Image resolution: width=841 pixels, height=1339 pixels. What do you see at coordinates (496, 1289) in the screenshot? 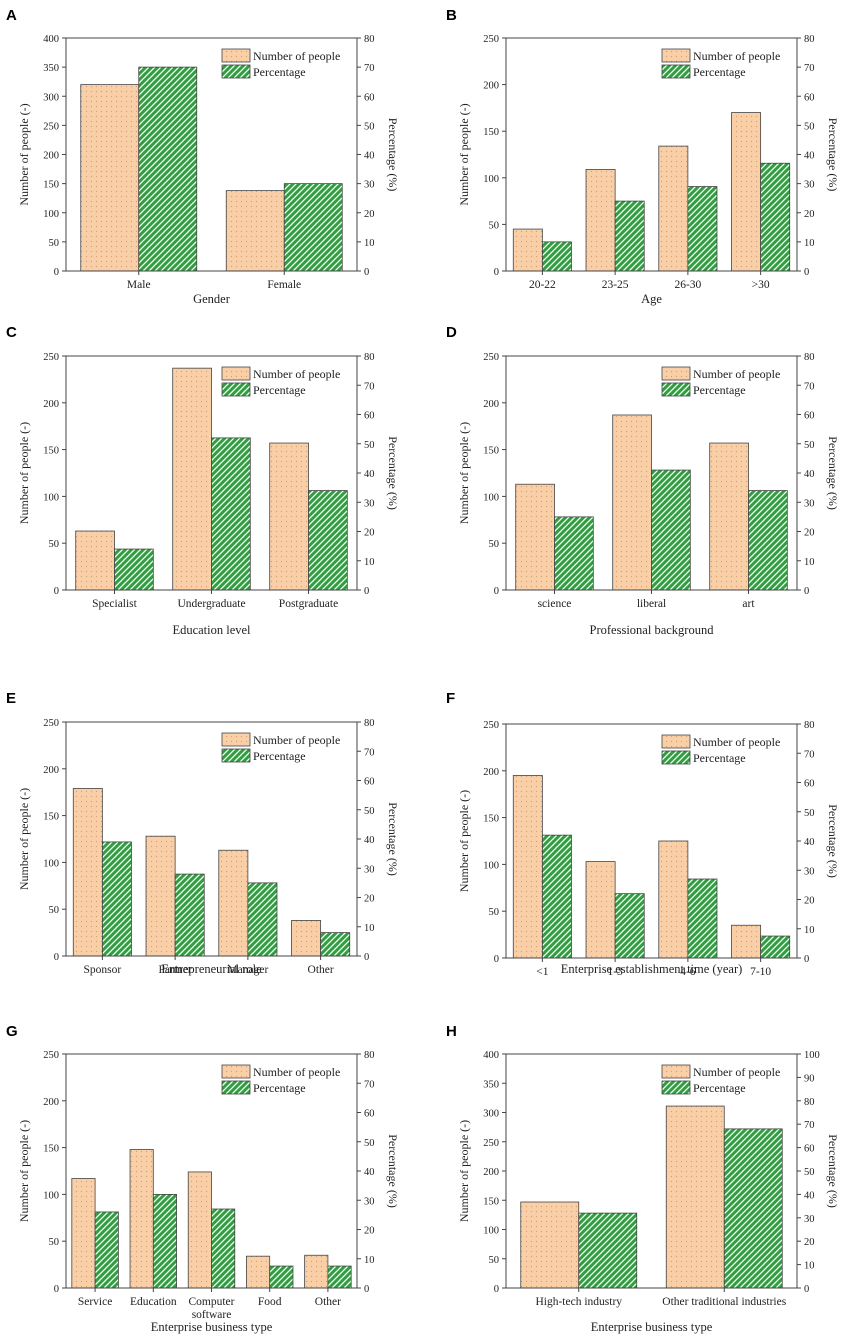
I see `y-tick-label: 0` at bounding box center [496, 1289].